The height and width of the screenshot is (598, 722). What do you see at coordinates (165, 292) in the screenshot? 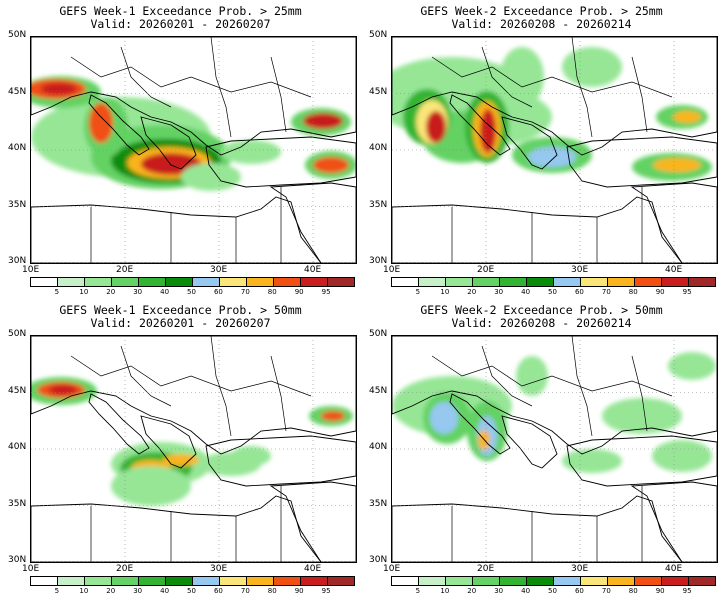
I see `colorbar-label: 40` at bounding box center [165, 292].